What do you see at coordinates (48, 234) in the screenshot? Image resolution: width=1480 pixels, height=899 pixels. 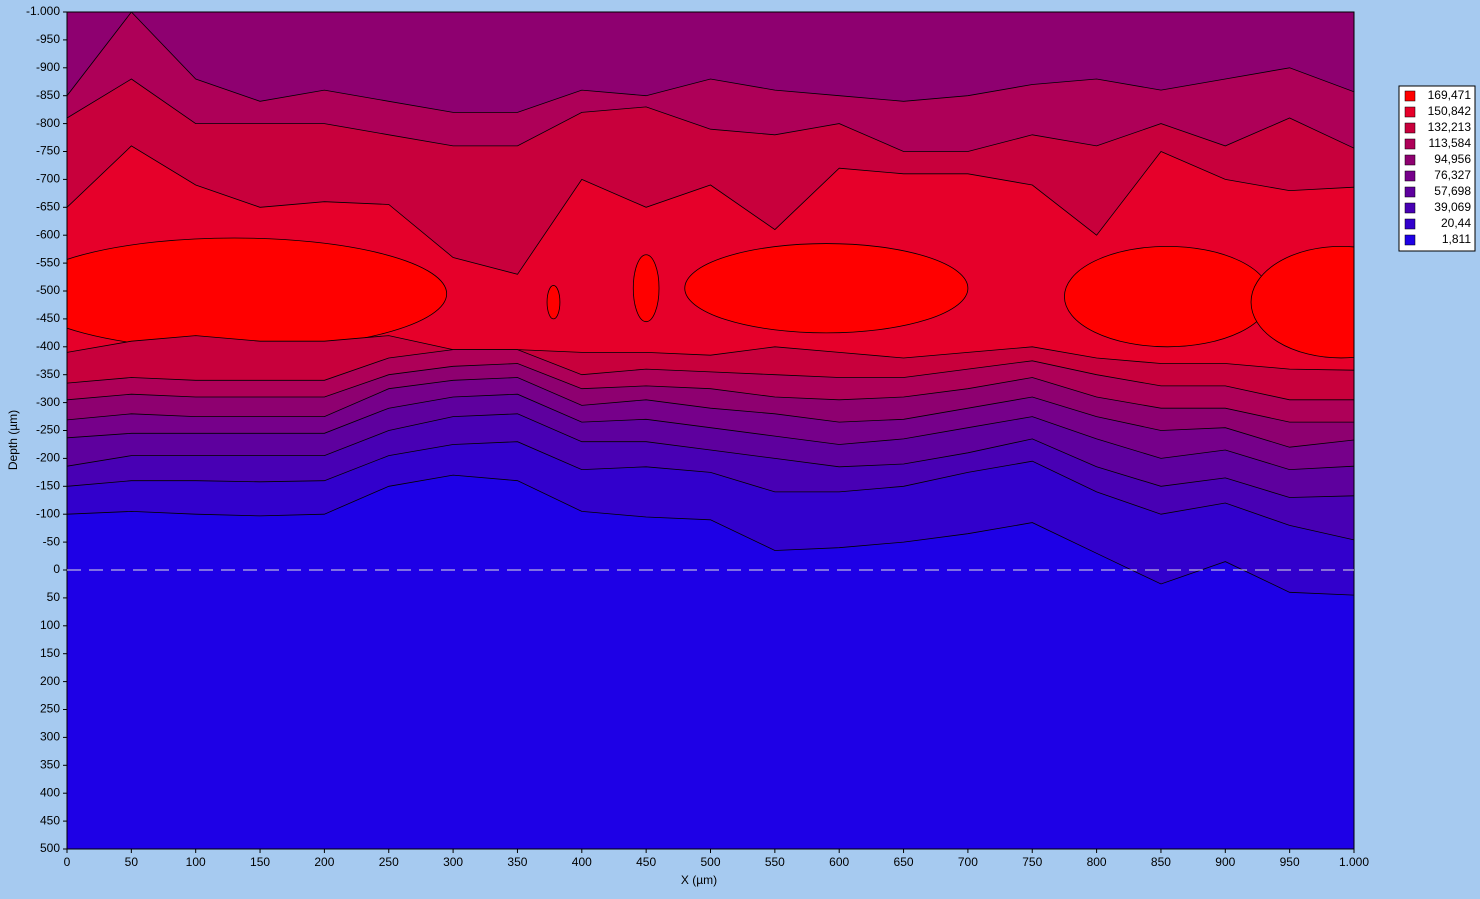 I see `y-tick-label: -600` at bounding box center [48, 234].